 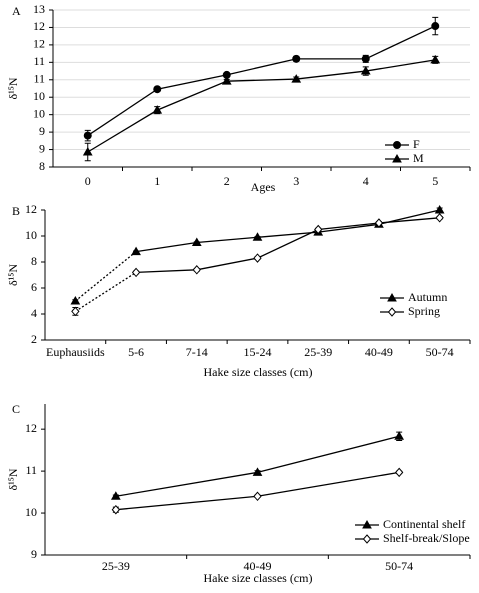 What do you see at coordinates (435, 181) in the screenshot?
I see `x-tick-label: 5` at bounding box center [435, 181].